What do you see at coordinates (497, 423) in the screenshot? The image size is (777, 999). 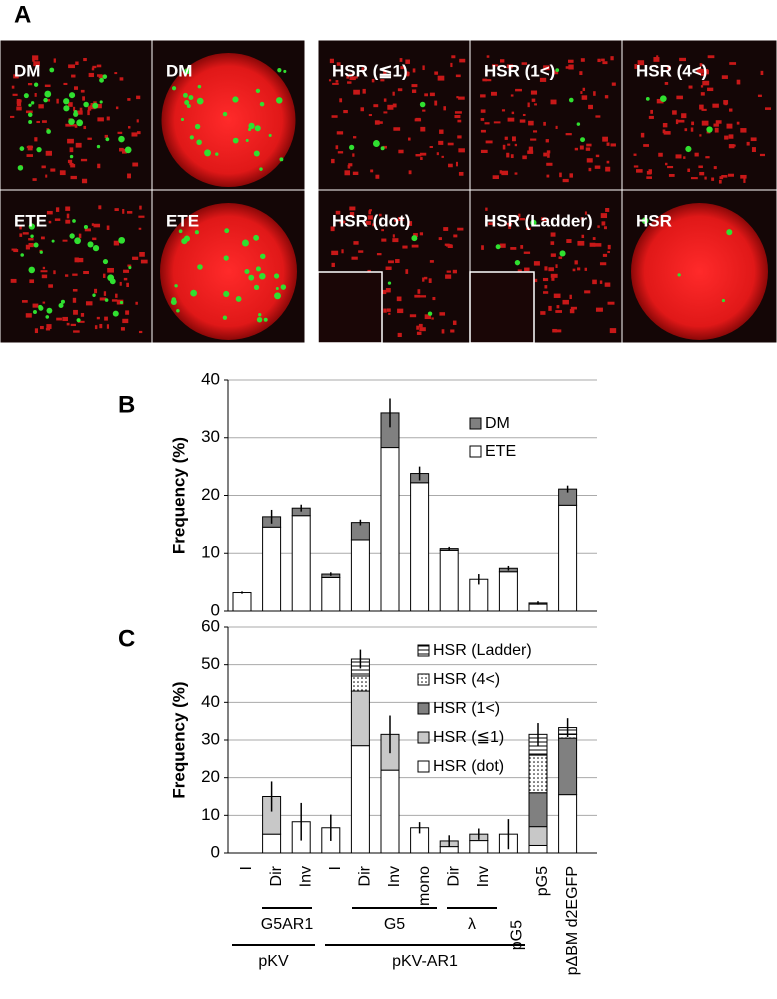 I see `legend-label: DM` at bounding box center [497, 423].